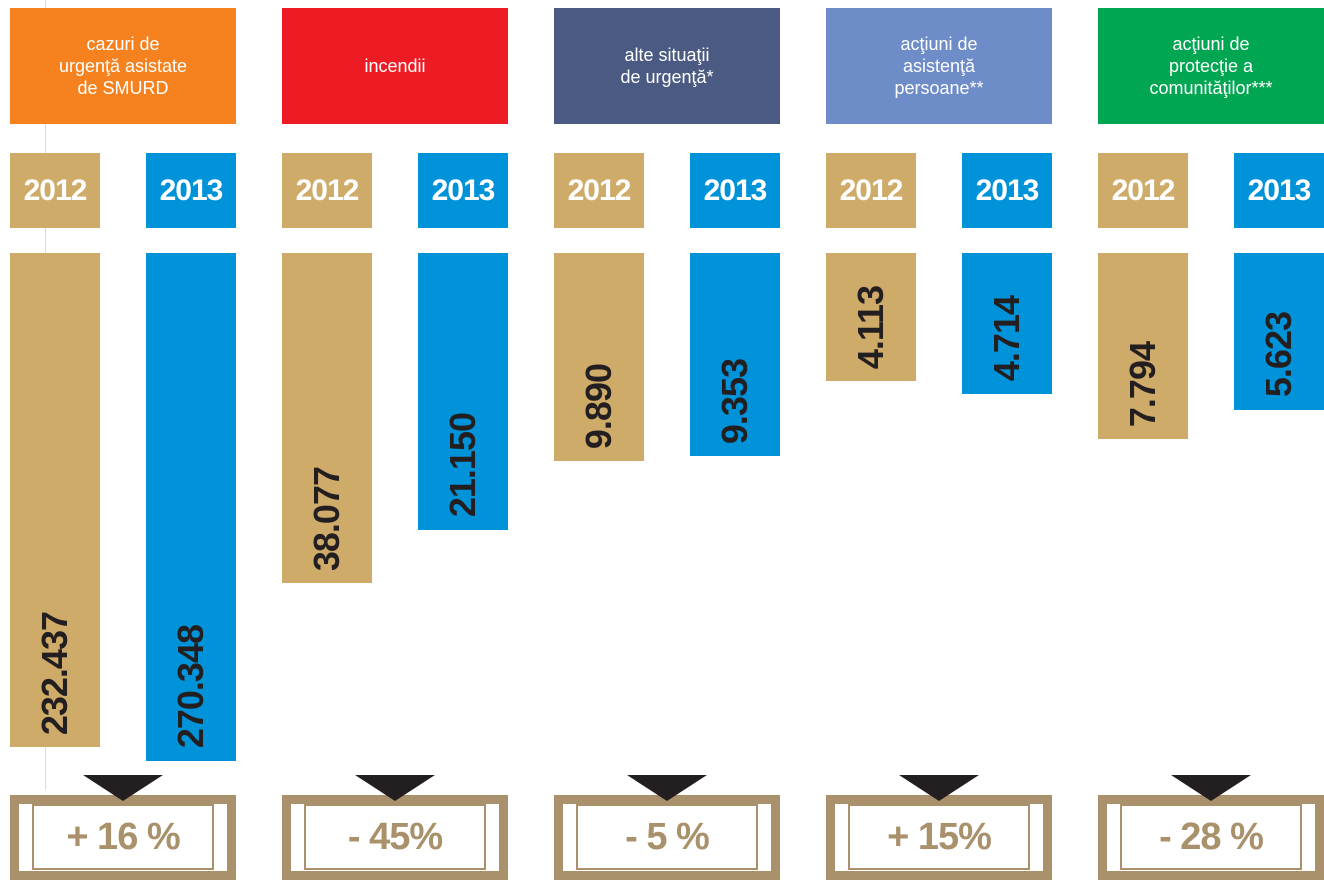  Describe the element at coordinates (735, 354) in the screenshot. I see `bar: 9.353` at that location.